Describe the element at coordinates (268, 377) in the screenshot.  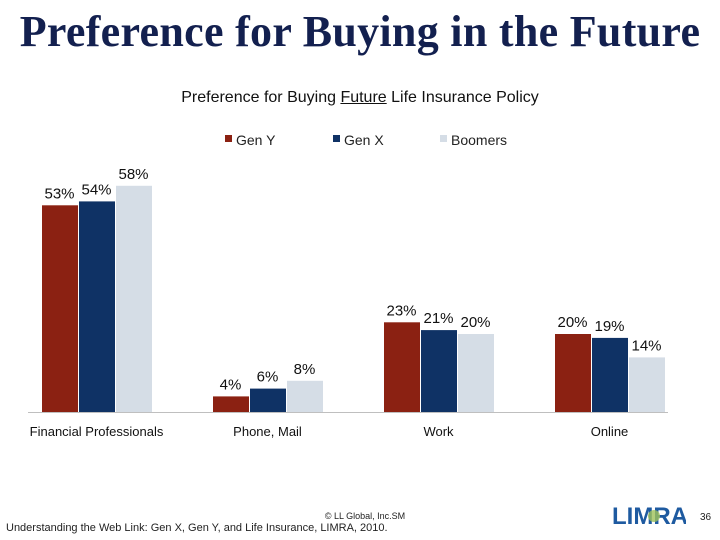
I see `data-label: 6%` at that location.